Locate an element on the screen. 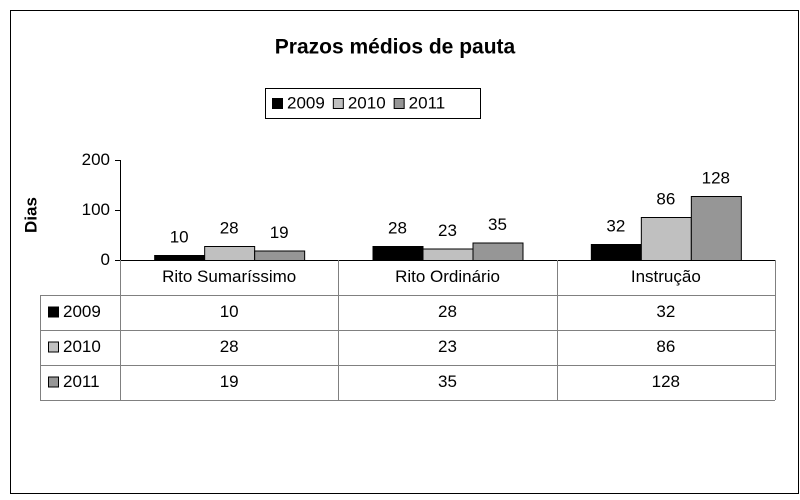  data-label: 35 is located at coordinates (497, 224).